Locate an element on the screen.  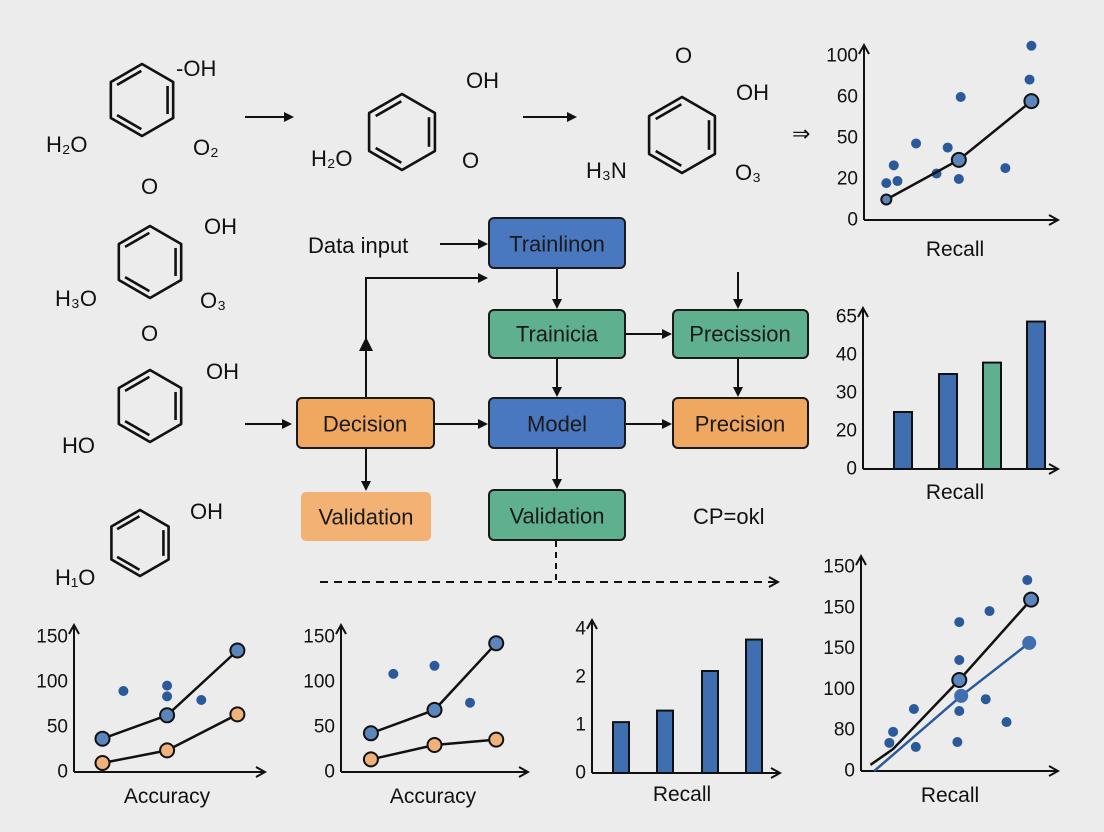
chart-E: 0 1 2 4 Recall is located at coordinates (677, 712).